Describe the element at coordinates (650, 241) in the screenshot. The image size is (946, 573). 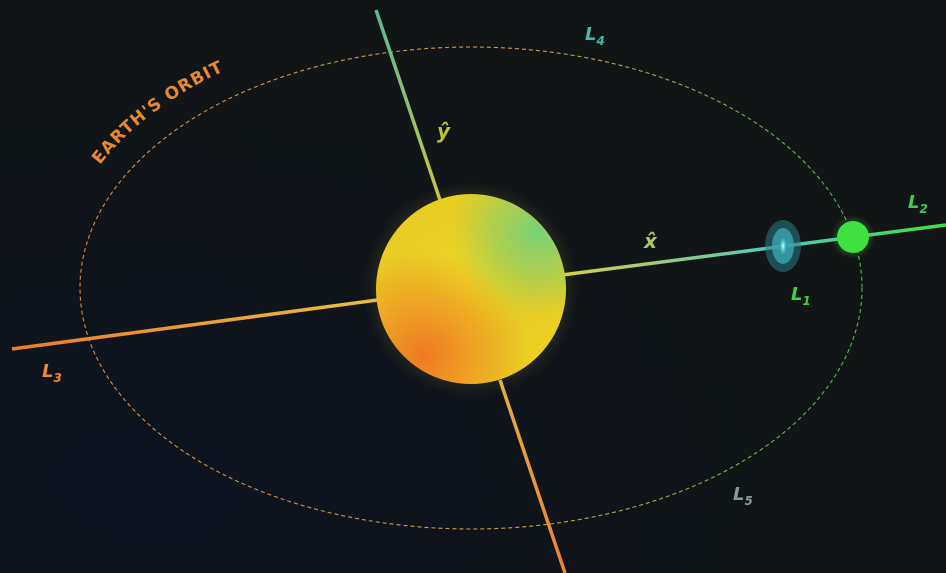
I see `x-axis-label: x̂` at that location.